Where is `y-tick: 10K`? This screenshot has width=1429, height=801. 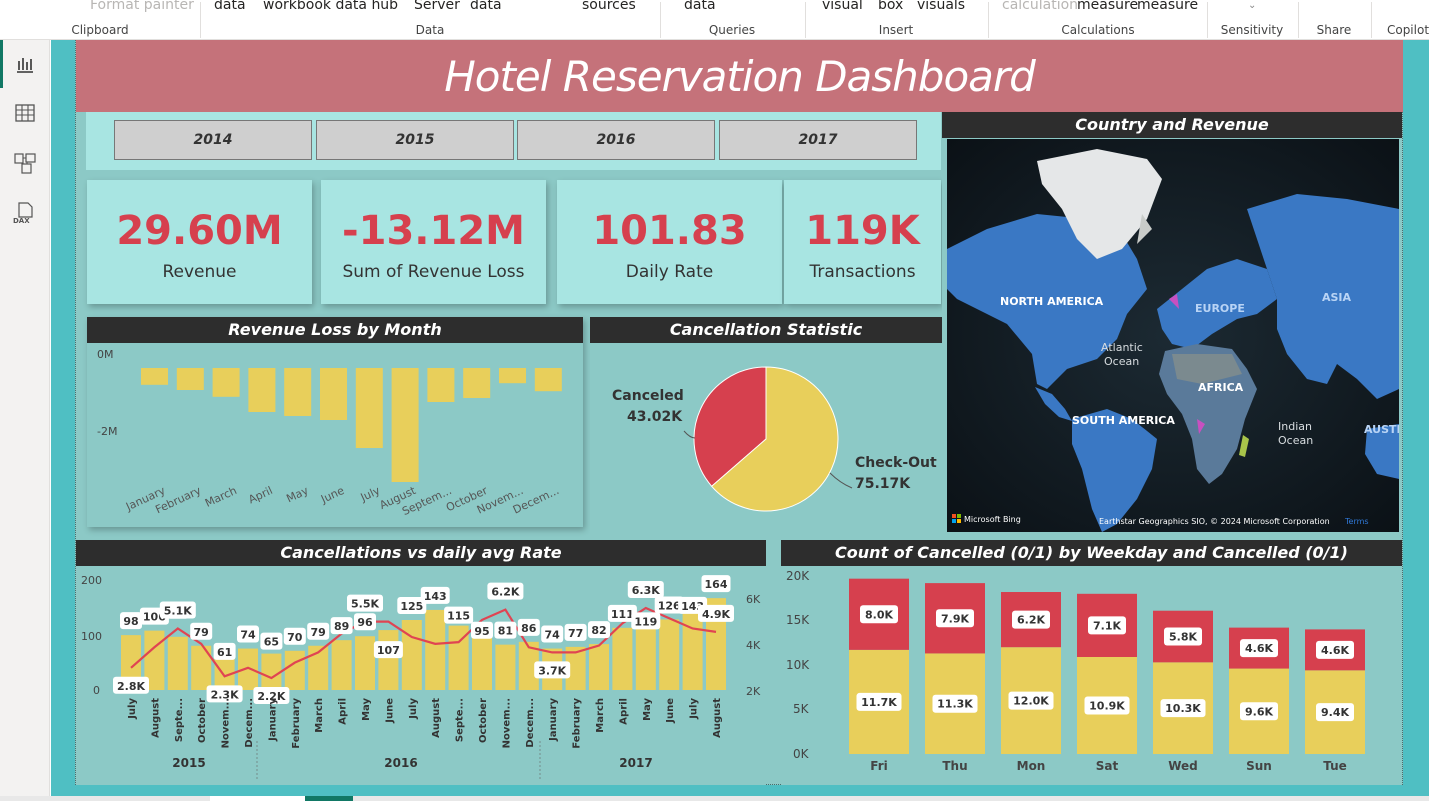 y-tick: 10K is located at coordinates (798, 665).